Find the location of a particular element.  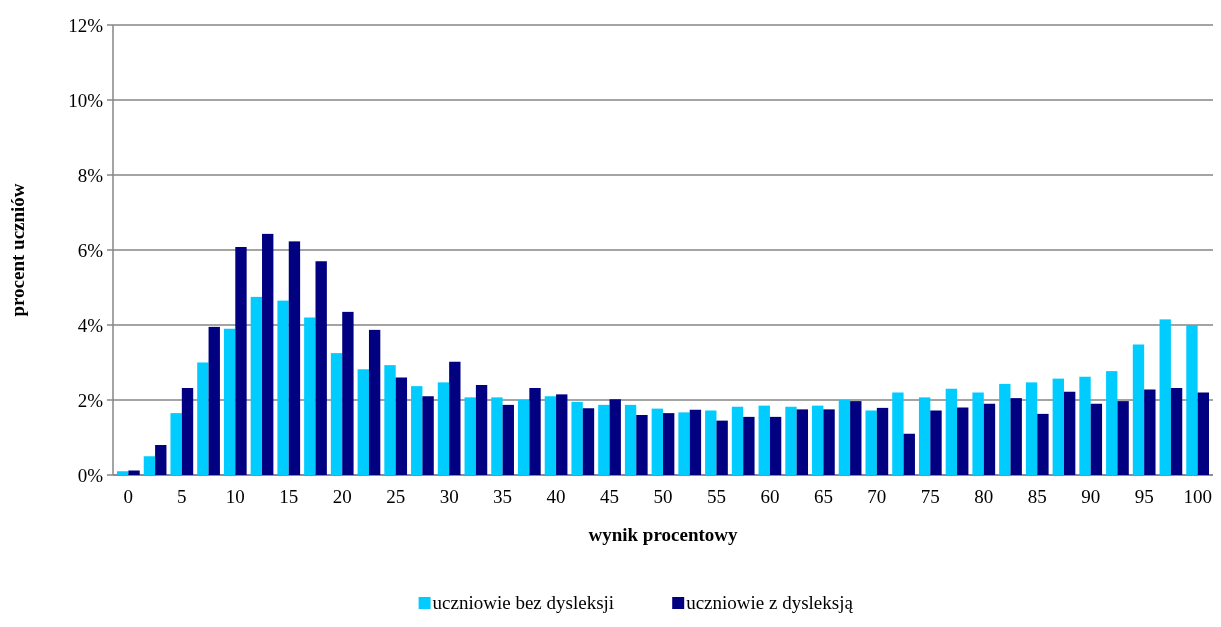

x-tick-label: 10 is located at coordinates (235, 496).